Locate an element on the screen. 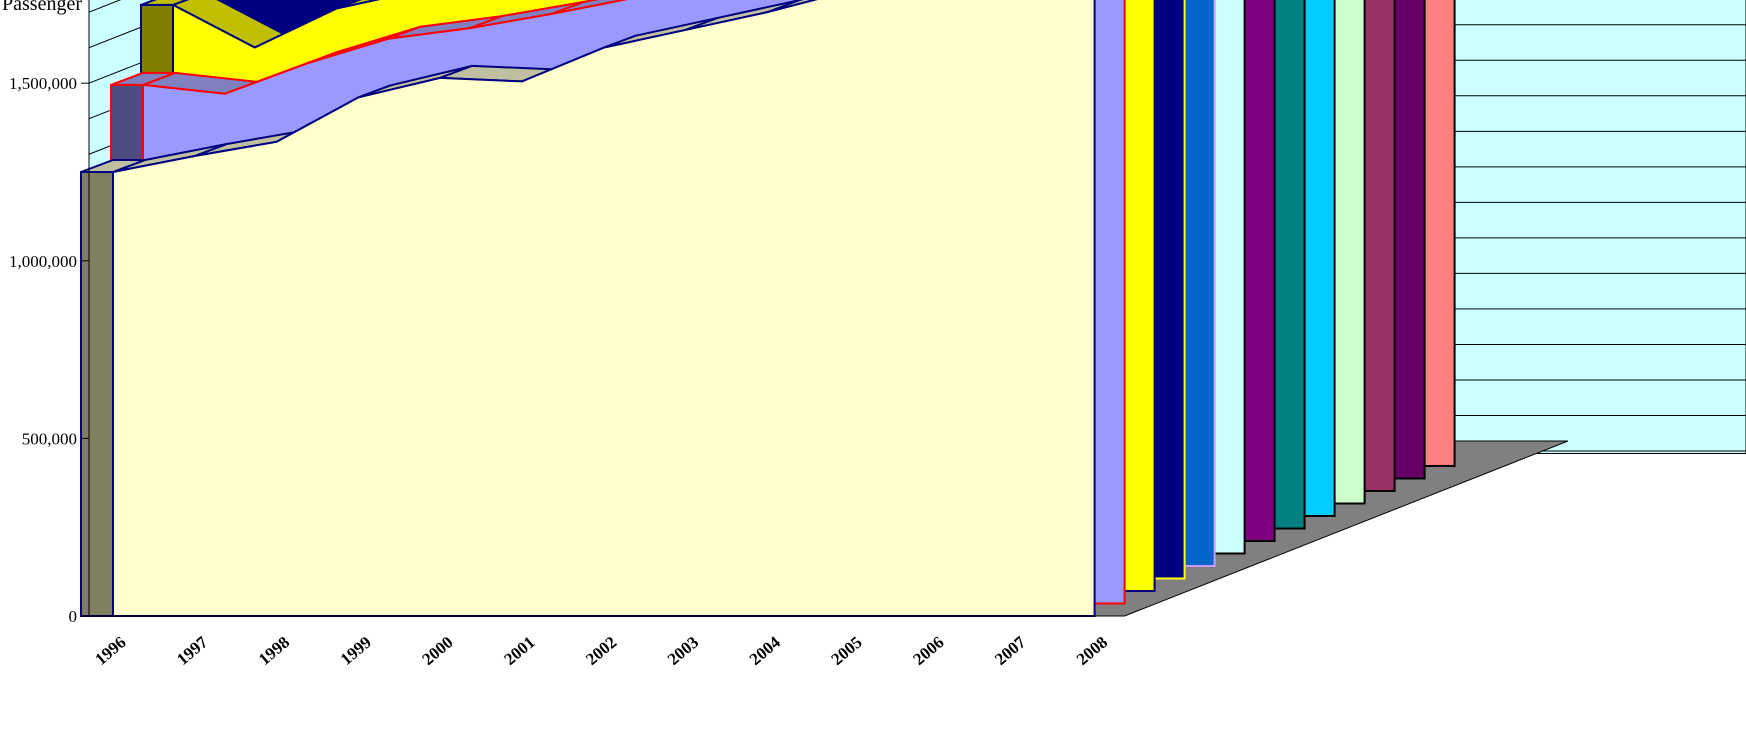 This screenshot has height=743, width=1746. x-tick-label: 2007 is located at coordinates (1010, 650).